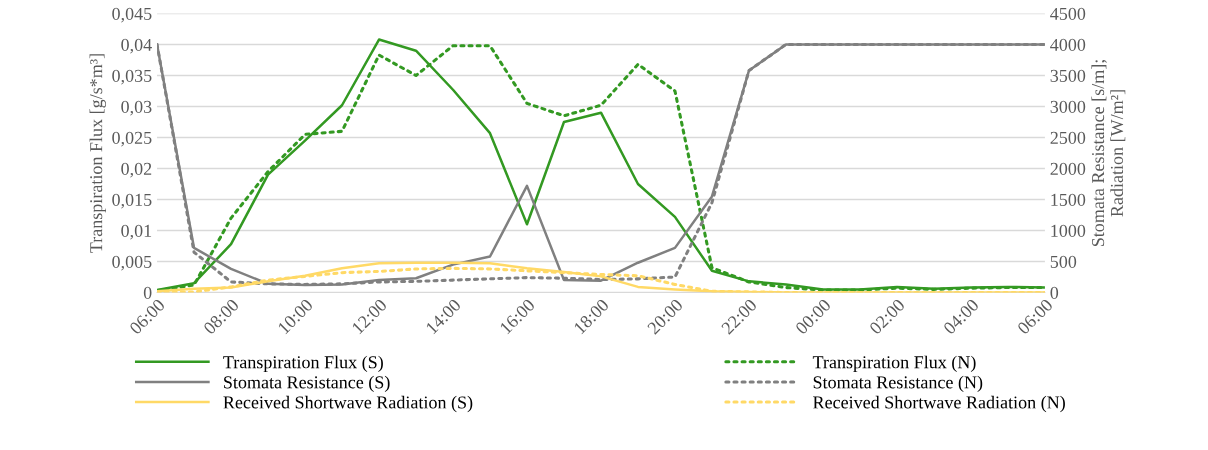 The width and height of the screenshot is (1208, 450). Describe the element at coordinates (307, 384) in the screenshot. I see `legend-label: Stomata Resistance (S)` at that location.